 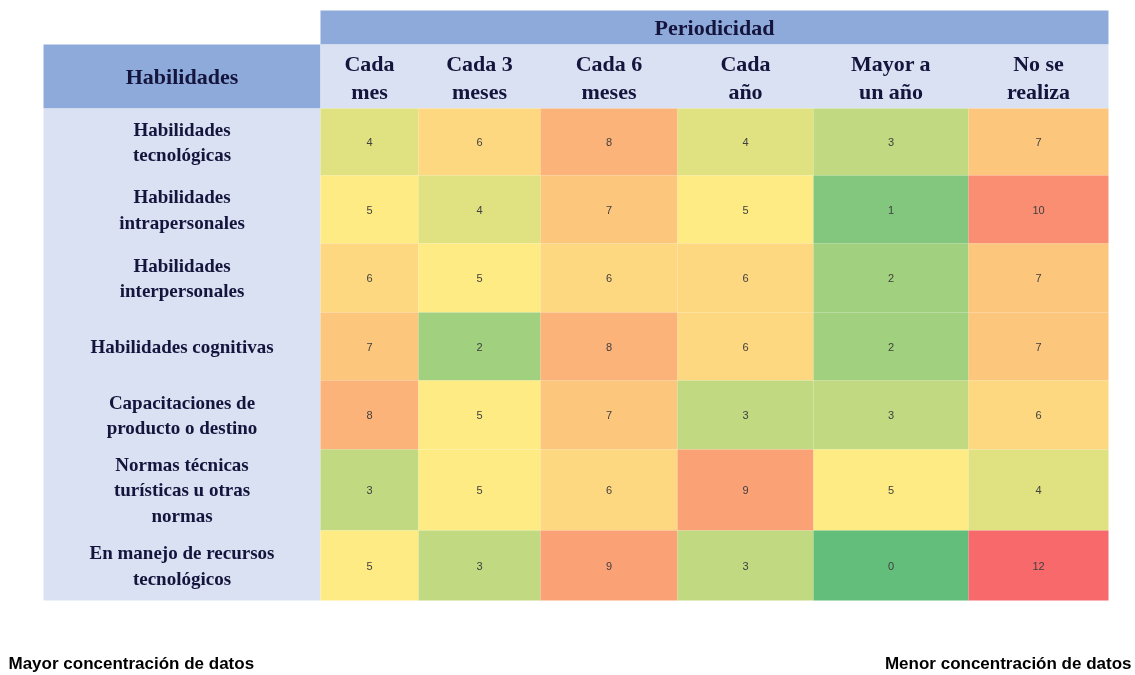 What do you see at coordinates (479, 77) in the screenshot?
I see `x-tick-label: Cada 3 meses` at bounding box center [479, 77].